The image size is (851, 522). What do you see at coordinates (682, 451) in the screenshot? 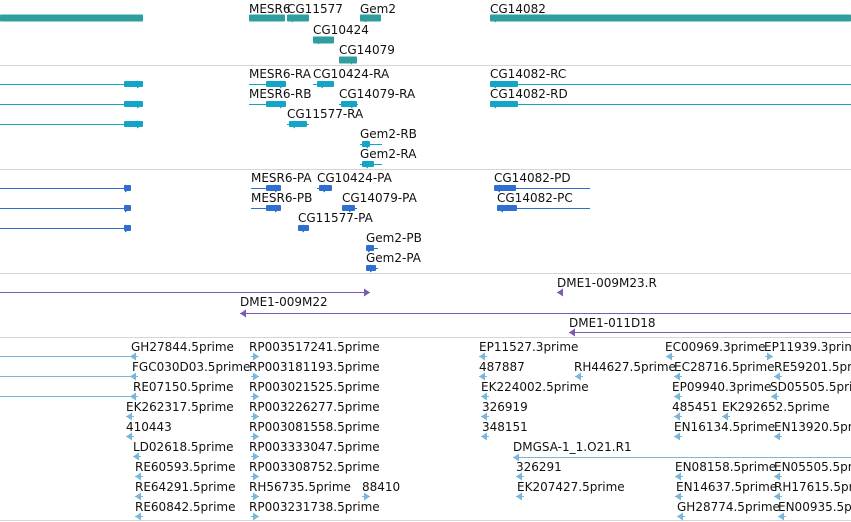
I see `feature-ests: DMGSA-1_1.O21.R1` at bounding box center [682, 451].